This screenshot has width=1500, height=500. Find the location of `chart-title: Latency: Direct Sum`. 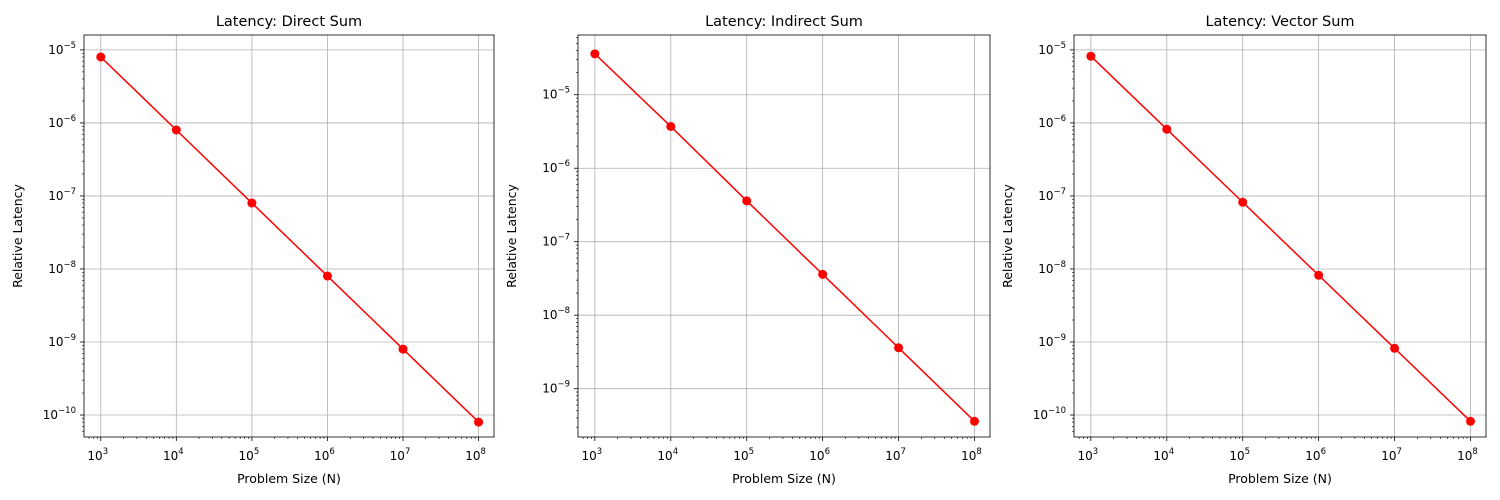

chart-title: Latency: Direct Sum is located at coordinates (289, 22).